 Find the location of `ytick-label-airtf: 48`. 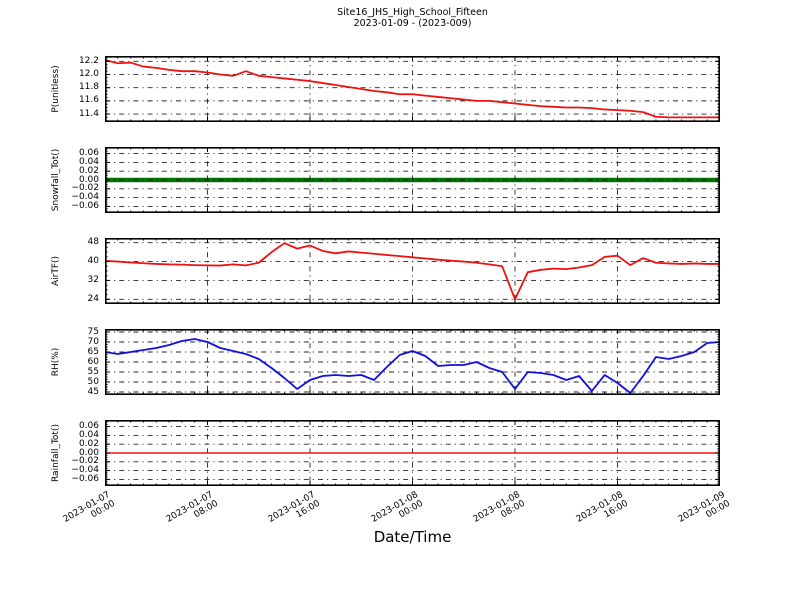

ytick-label-airtf: 48 is located at coordinates (93, 242).